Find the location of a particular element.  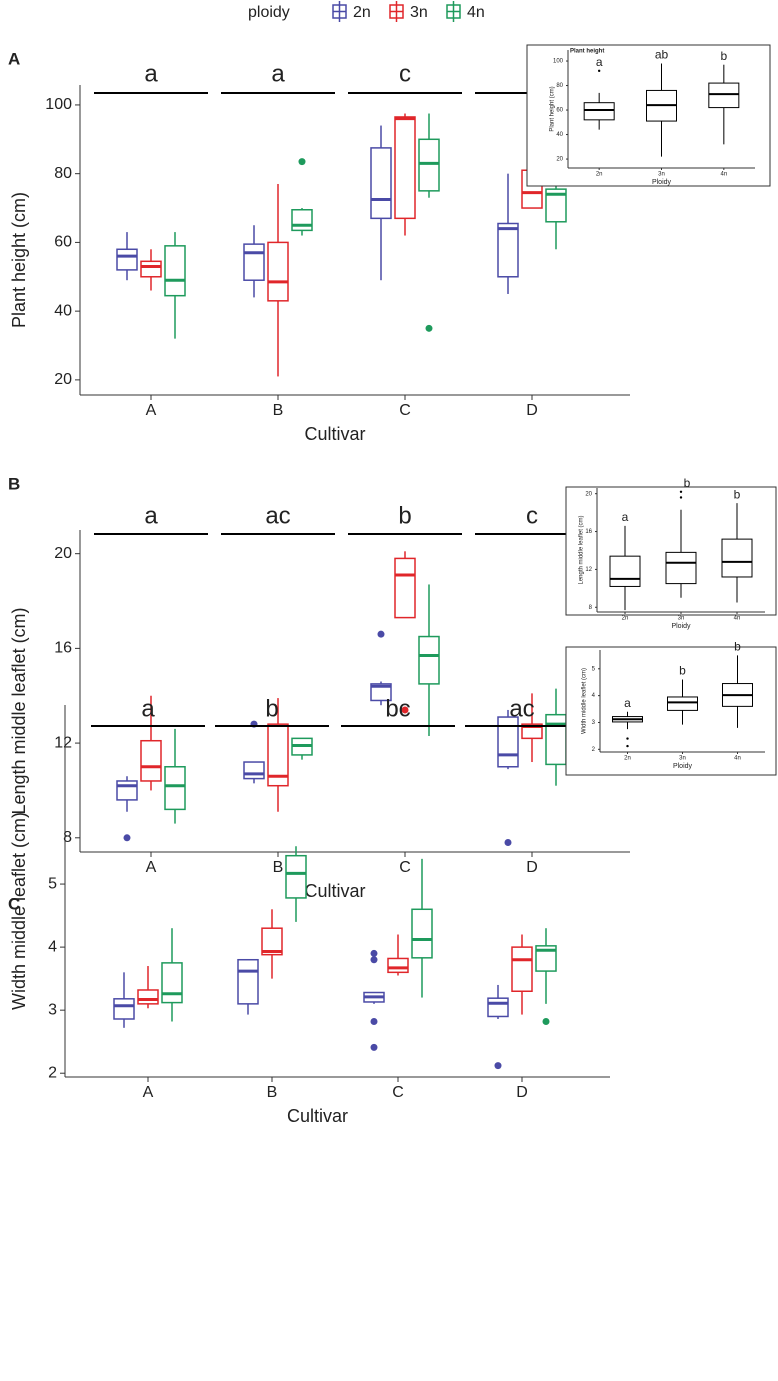

group-letter: bc is located at coordinates (397, 708).